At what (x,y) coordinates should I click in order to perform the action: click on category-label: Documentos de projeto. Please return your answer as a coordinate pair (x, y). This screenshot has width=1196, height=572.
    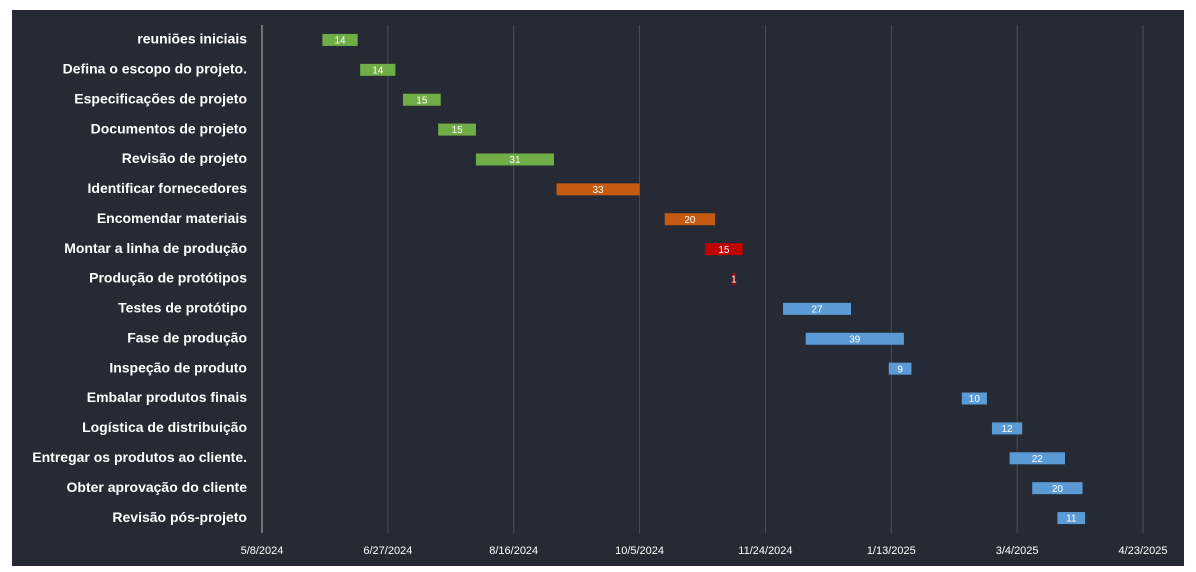
    Looking at the image, I should click on (169, 128).